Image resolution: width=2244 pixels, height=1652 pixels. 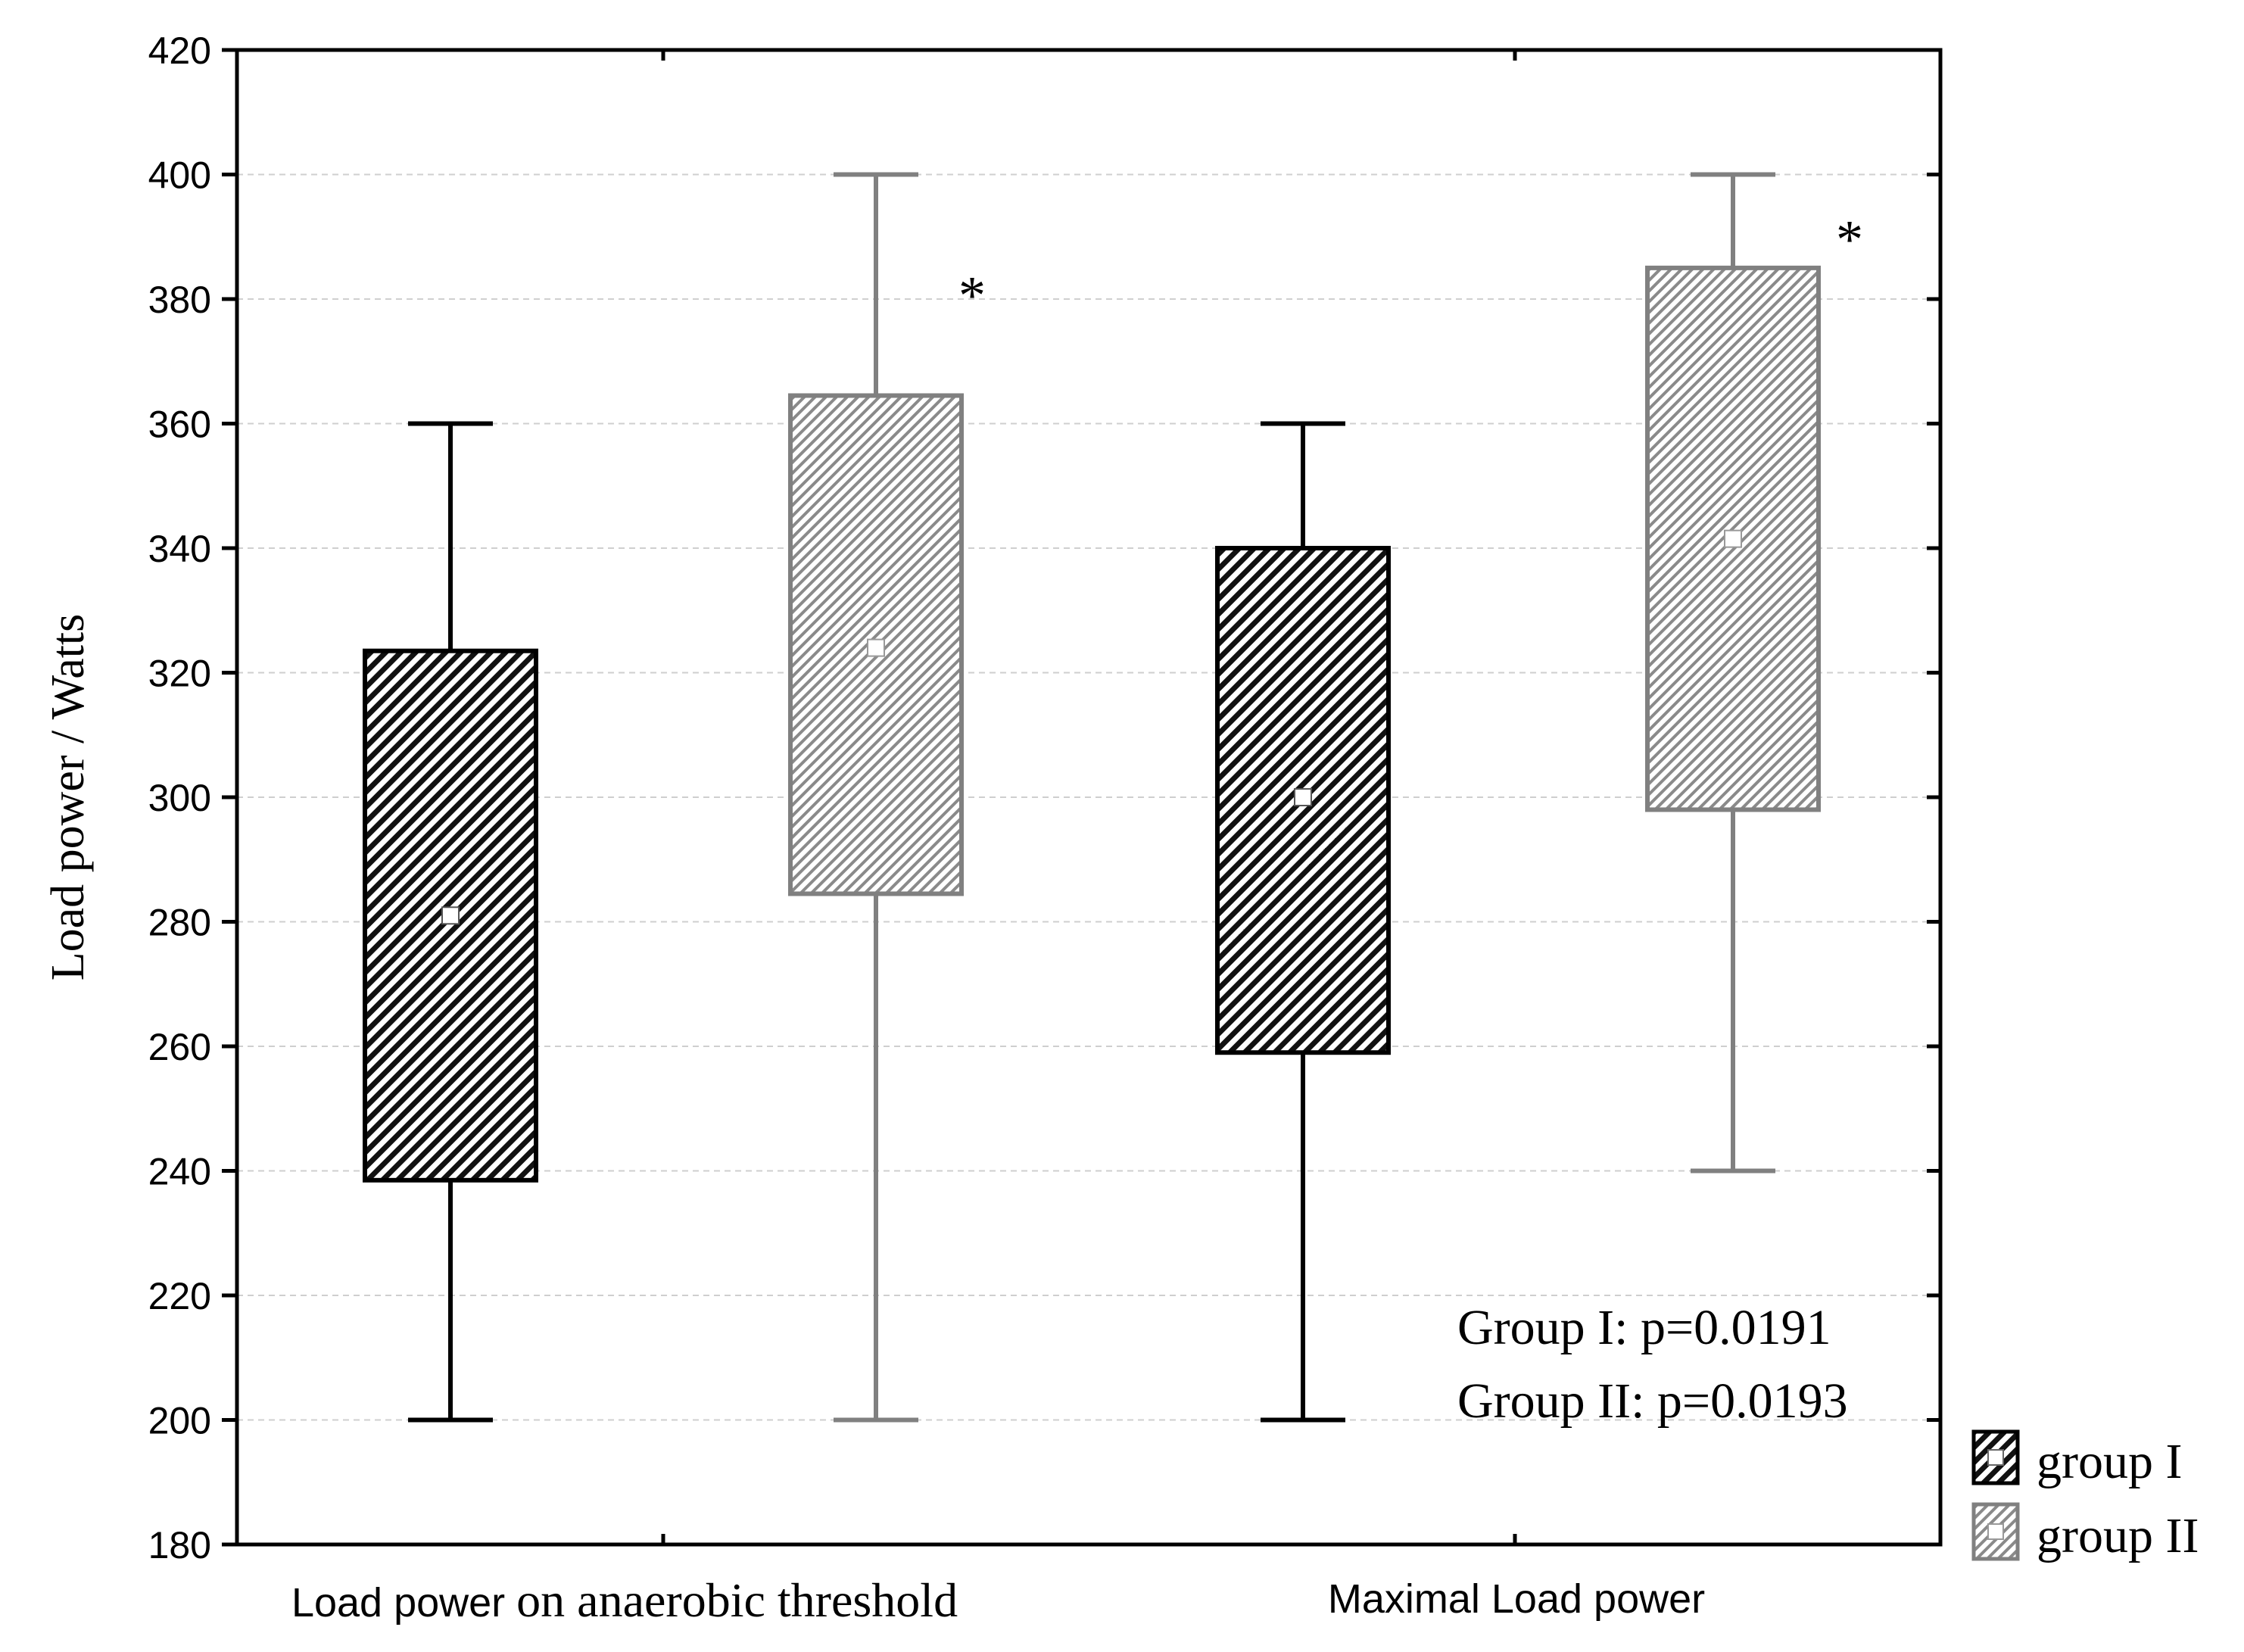 What do you see at coordinates (179, 51) in the screenshot?
I see `y-tick-label: 420` at bounding box center [179, 51].